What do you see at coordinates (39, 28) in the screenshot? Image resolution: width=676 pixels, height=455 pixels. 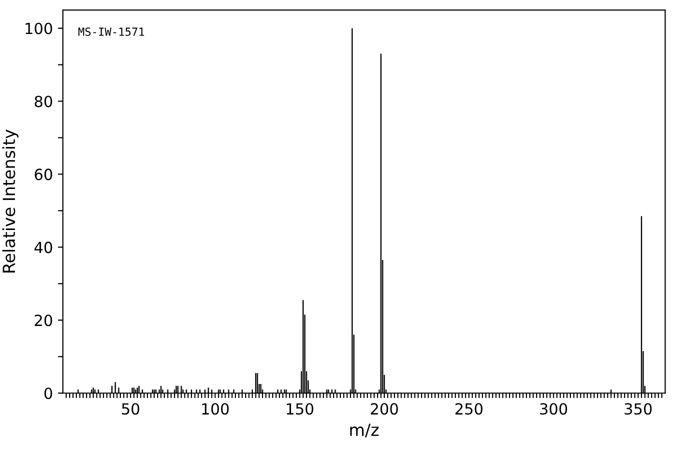 I see `y-tick-label: 100` at bounding box center [39, 28].